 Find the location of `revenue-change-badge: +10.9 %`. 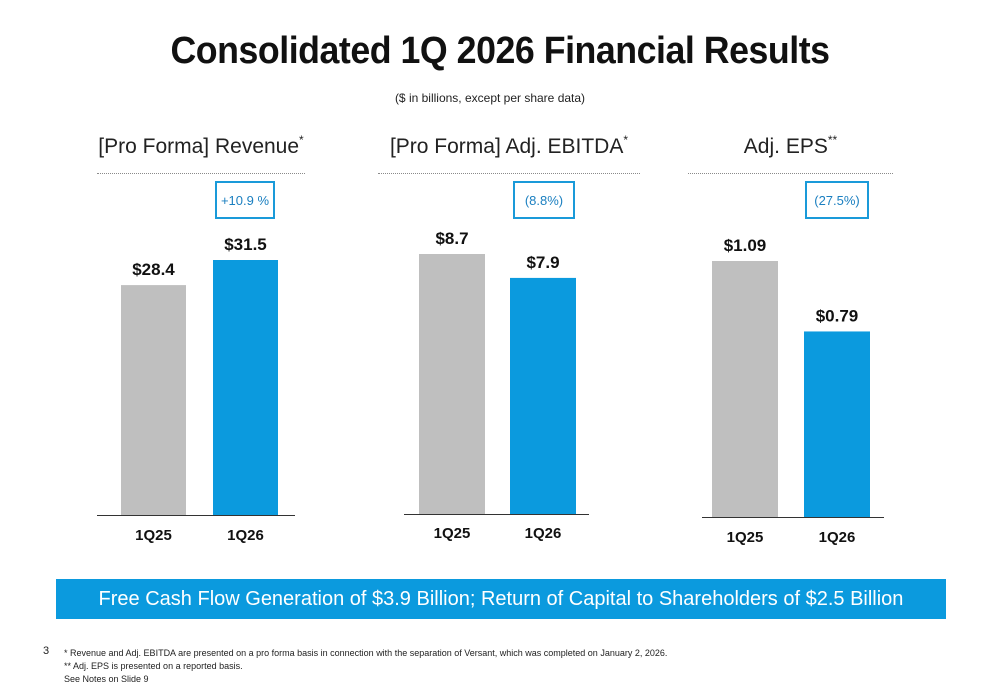

revenue-change-badge: +10.9 % is located at coordinates (245, 200).